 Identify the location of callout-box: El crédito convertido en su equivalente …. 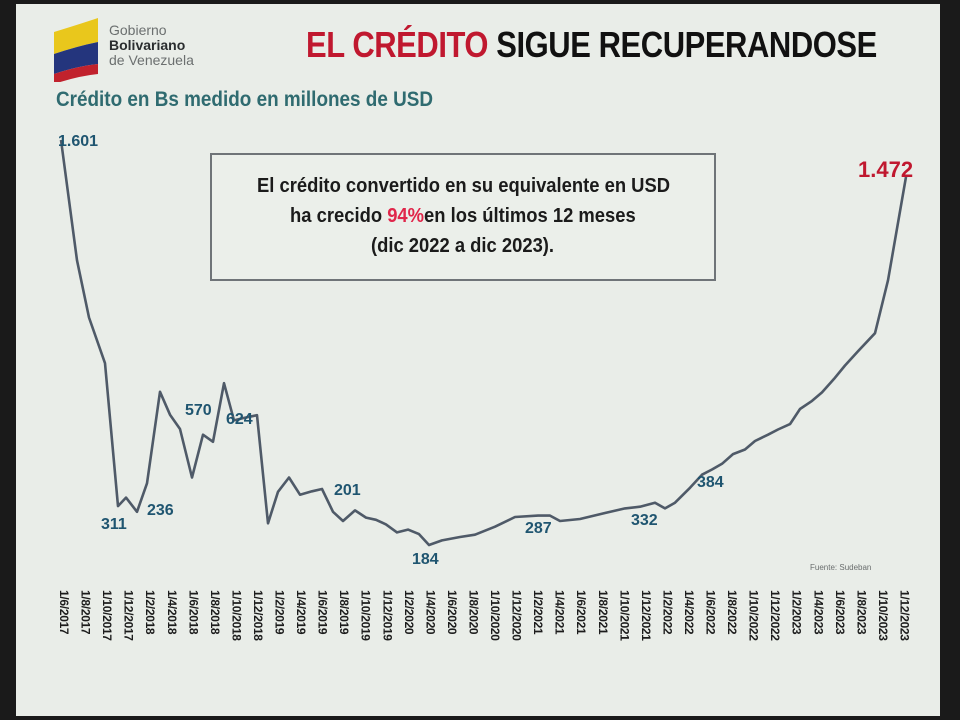
(463, 217).